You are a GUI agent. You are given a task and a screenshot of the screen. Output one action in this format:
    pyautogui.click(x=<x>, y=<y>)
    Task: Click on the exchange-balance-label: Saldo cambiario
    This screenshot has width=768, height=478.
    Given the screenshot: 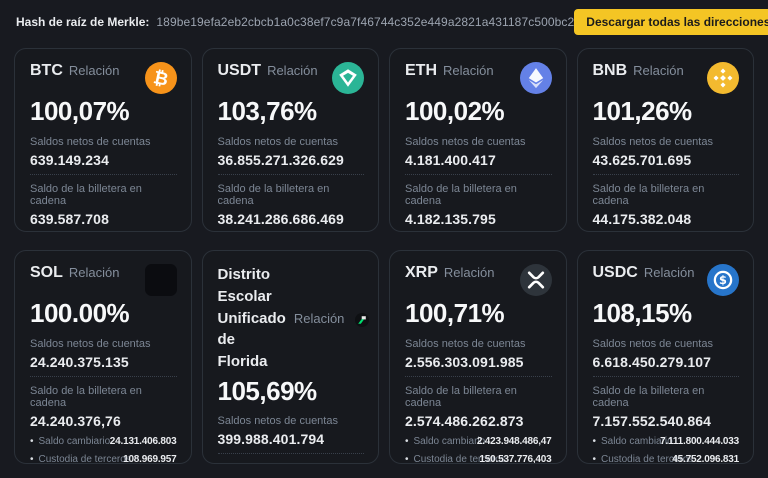 What is the action you would take?
    pyautogui.click(x=449, y=441)
    